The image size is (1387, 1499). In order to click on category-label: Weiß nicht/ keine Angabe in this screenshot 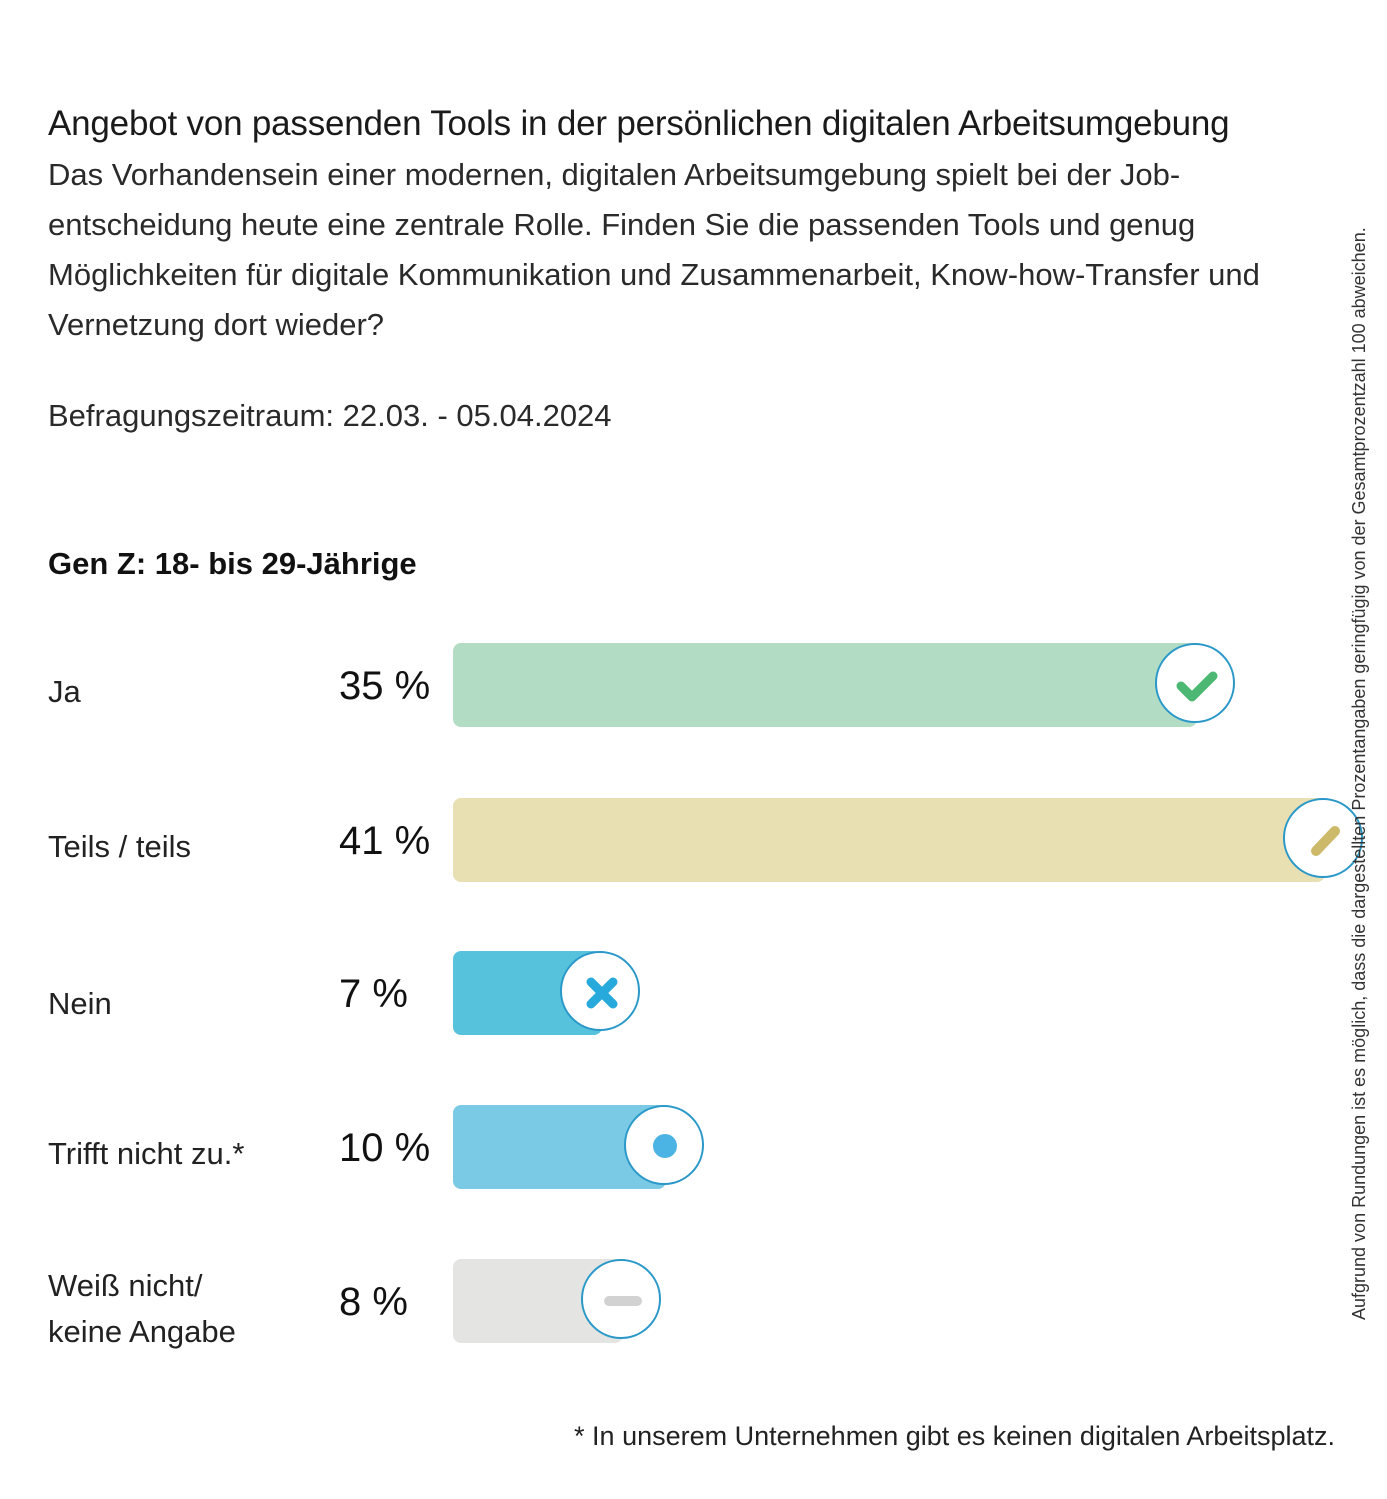, I will do `click(142, 1308)`.